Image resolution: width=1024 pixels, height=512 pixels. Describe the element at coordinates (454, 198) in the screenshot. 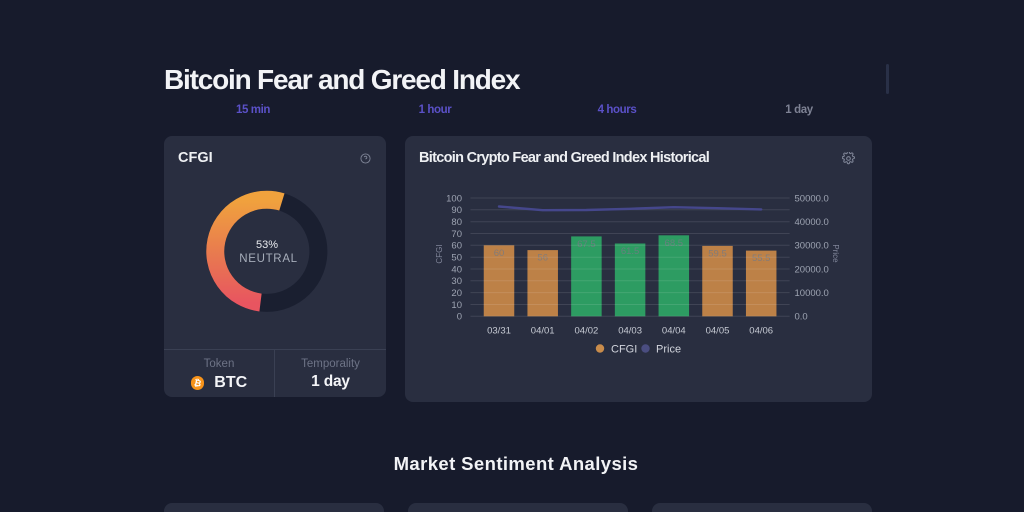

I see `svg-text: 100` at that location.